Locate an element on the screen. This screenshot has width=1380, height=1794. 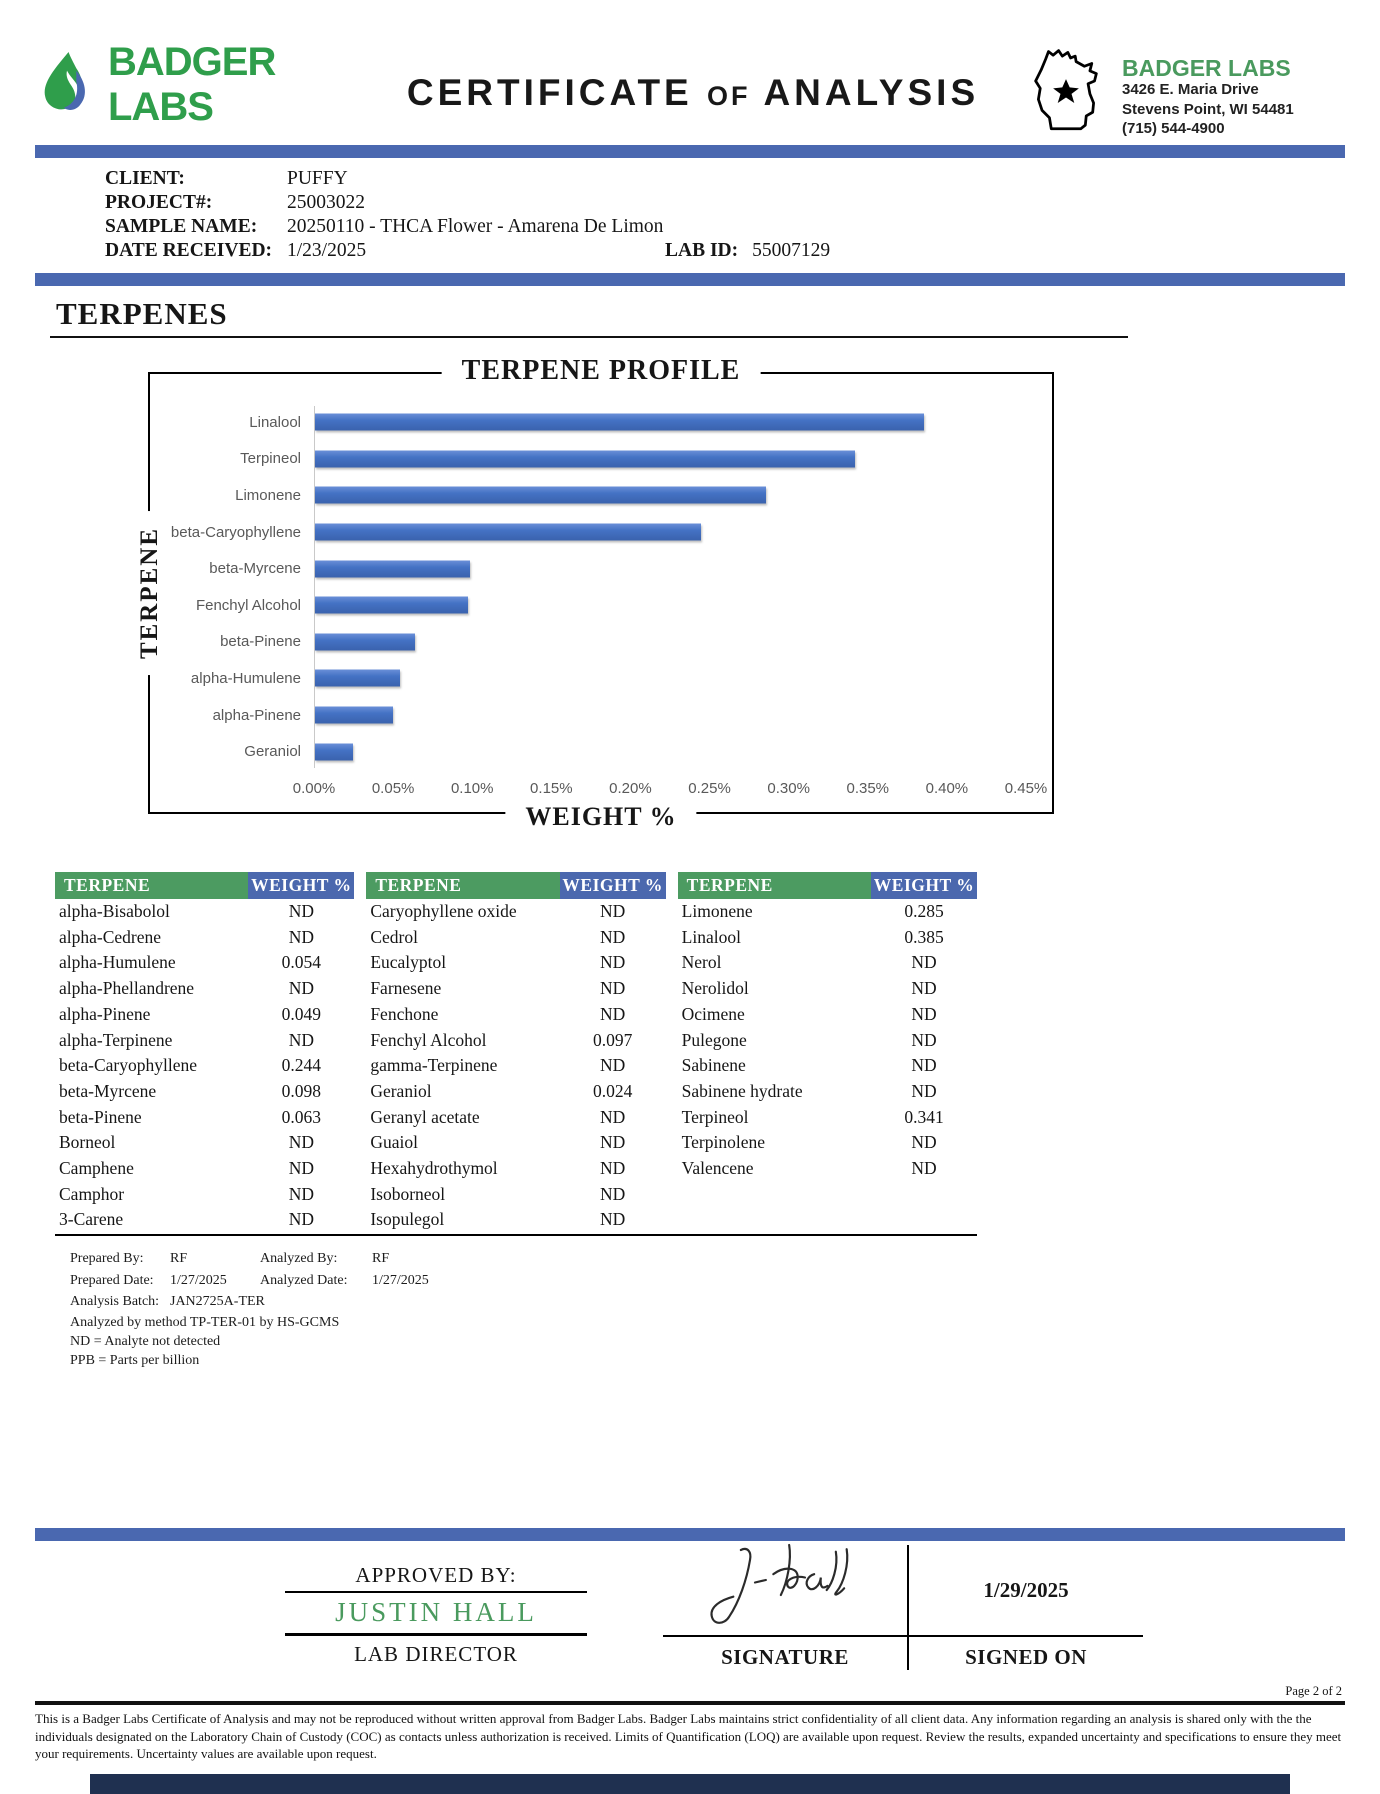
signature-block: SIGNATURE 1/29/2025 SIGNED ON is located at coordinates (903, 1606).